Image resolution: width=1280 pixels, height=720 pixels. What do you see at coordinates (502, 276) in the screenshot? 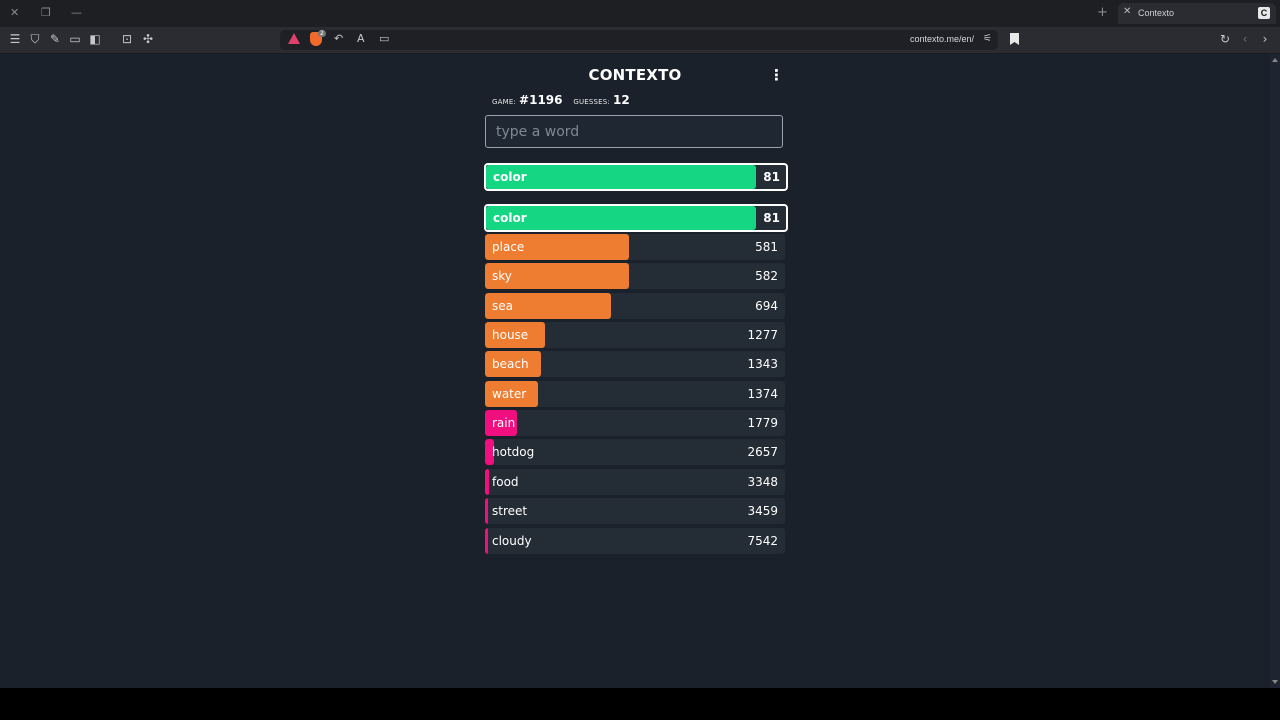
I see `guess-word: sky` at bounding box center [502, 276].